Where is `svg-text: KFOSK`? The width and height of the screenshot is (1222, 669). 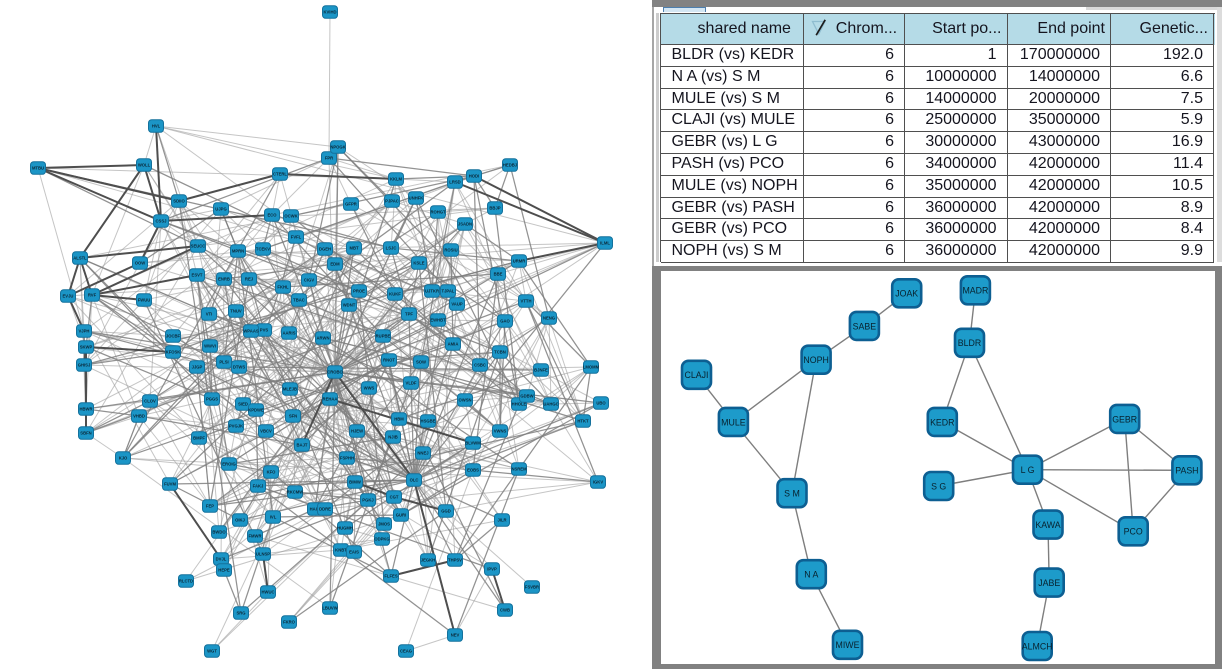 svg-text: KFOSK is located at coordinates (173, 351).